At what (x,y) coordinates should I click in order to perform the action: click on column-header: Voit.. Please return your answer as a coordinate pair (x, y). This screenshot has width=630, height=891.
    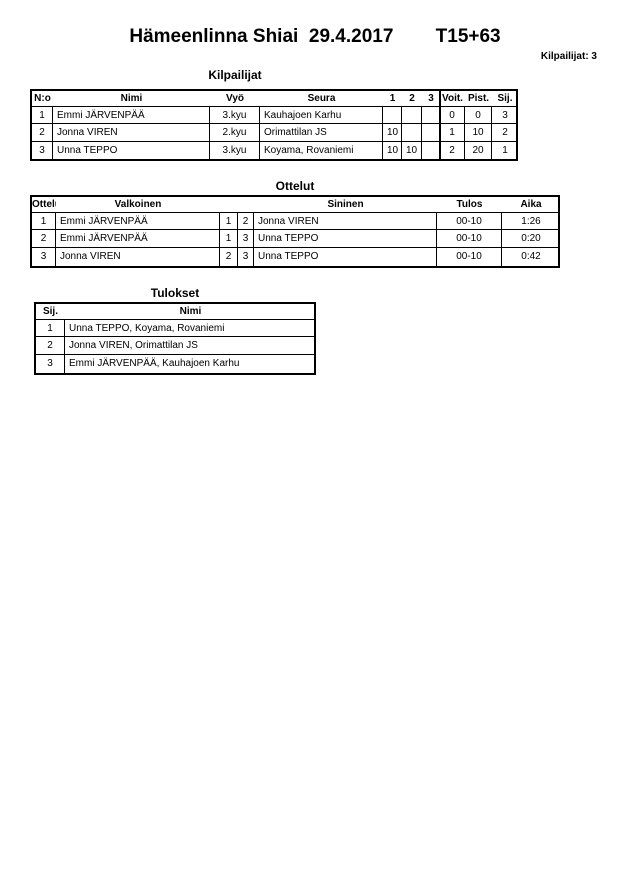
    Looking at the image, I should click on (452, 98).